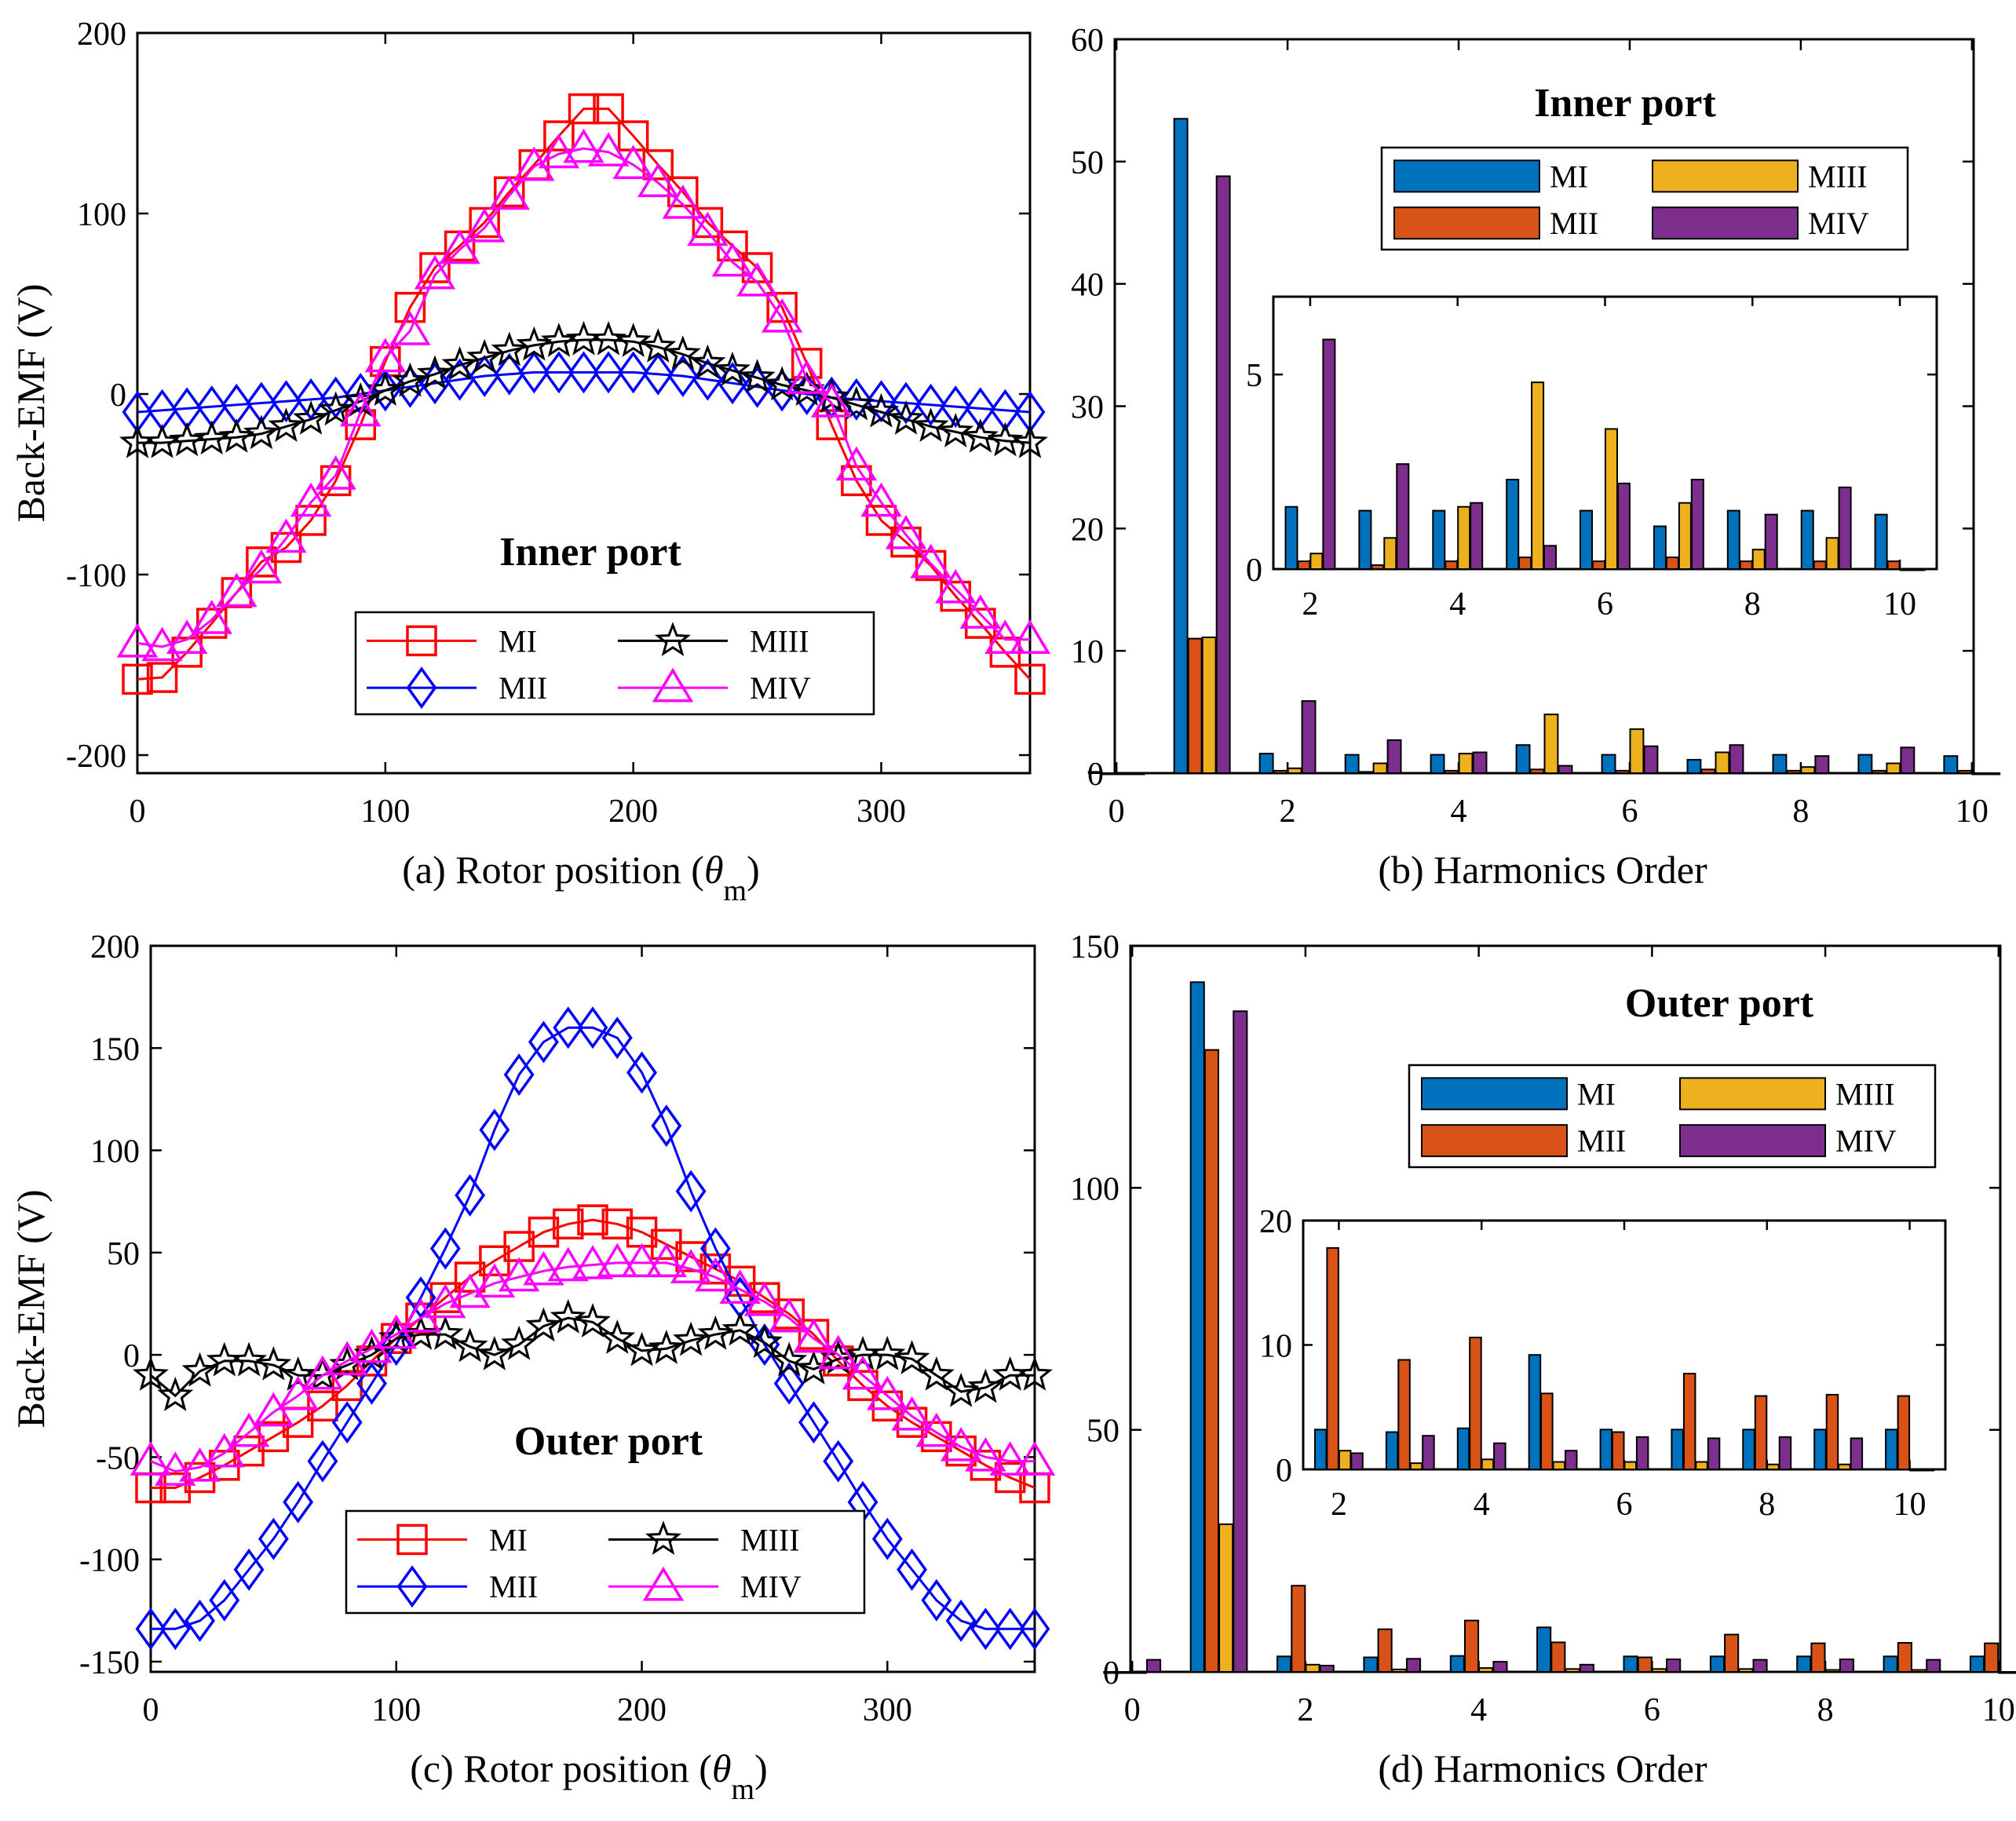  What do you see at coordinates (1596, 1093) in the screenshot?
I see `legend-label-MI: MI` at bounding box center [1596, 1093].